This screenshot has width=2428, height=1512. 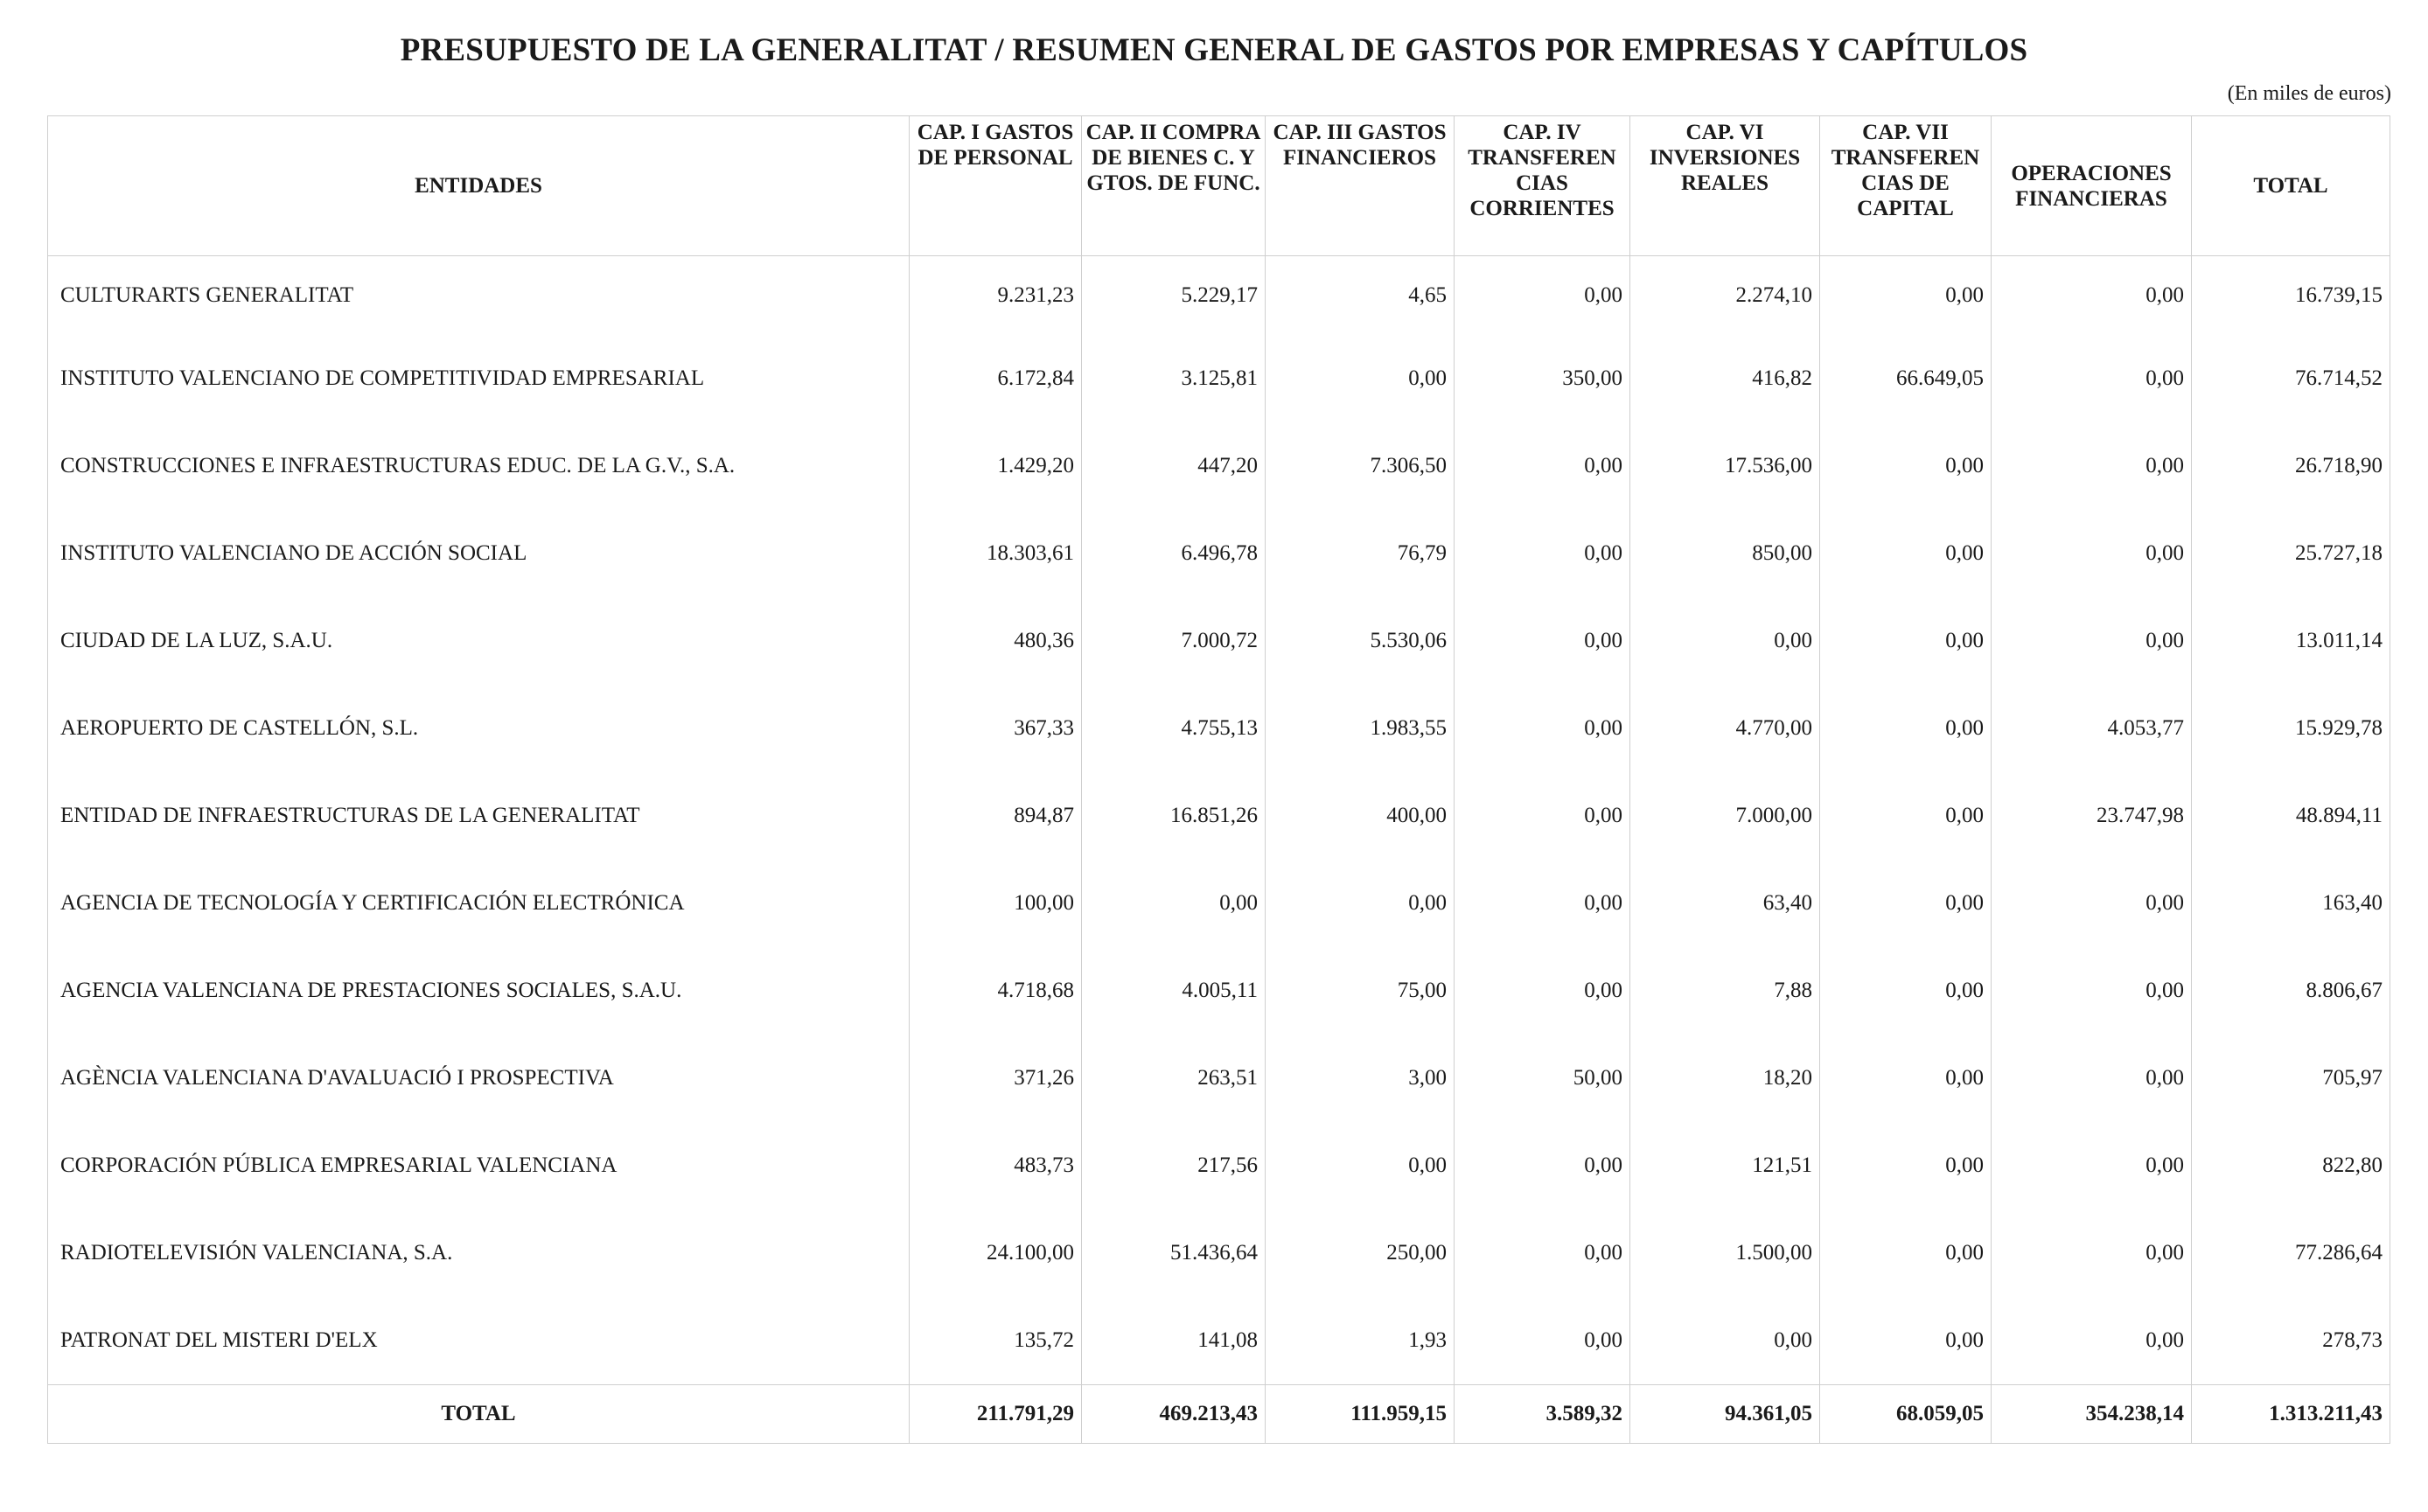 I want to click on value-cell: 6.496,78, so click(x=1173, y=553).